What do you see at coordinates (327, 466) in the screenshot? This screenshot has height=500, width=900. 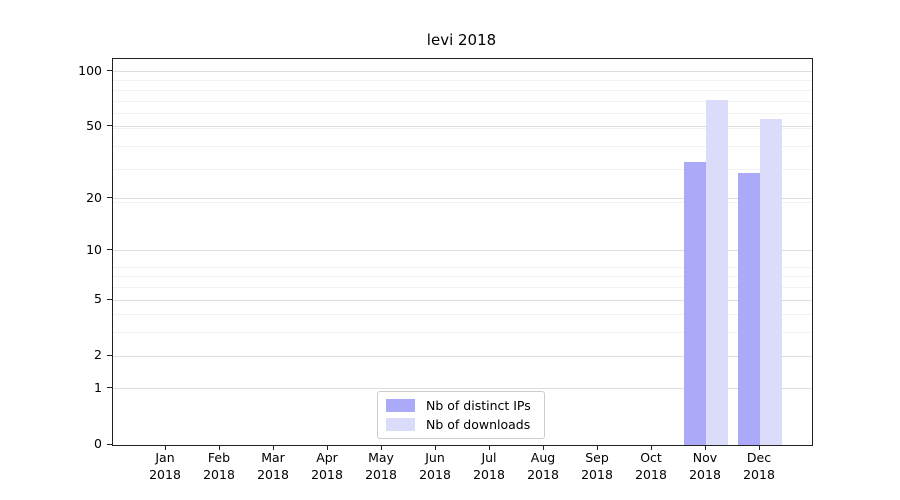 I see `x-tick-label-apr: Apr 2018` at bounding box center [327, 466].